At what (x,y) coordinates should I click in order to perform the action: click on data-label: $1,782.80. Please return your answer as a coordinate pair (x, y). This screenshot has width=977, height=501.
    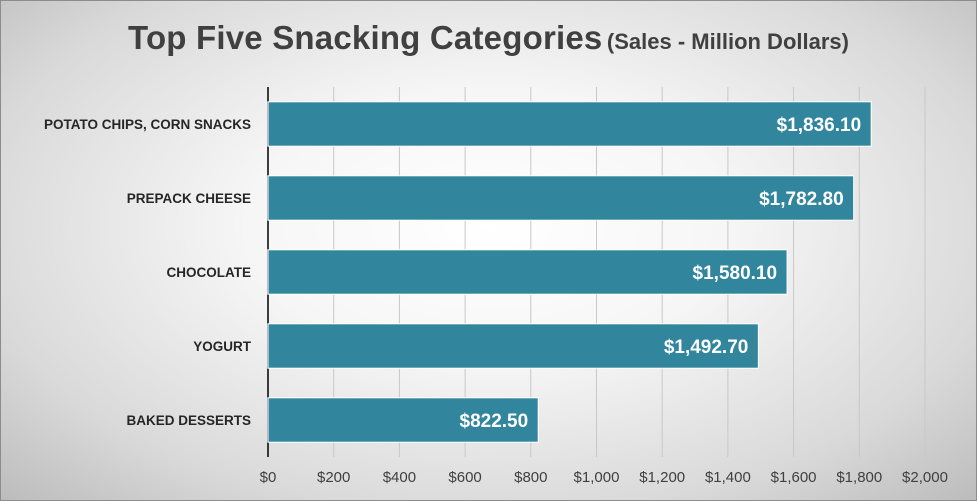
    Looking at the image, I should click on (801, 199).